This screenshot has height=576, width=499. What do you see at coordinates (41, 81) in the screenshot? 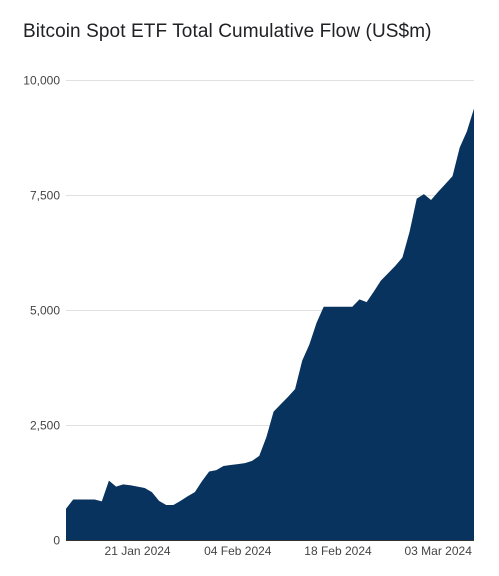
I see `y-tick-label-4: 10,000` at bounding box center [41, 81].